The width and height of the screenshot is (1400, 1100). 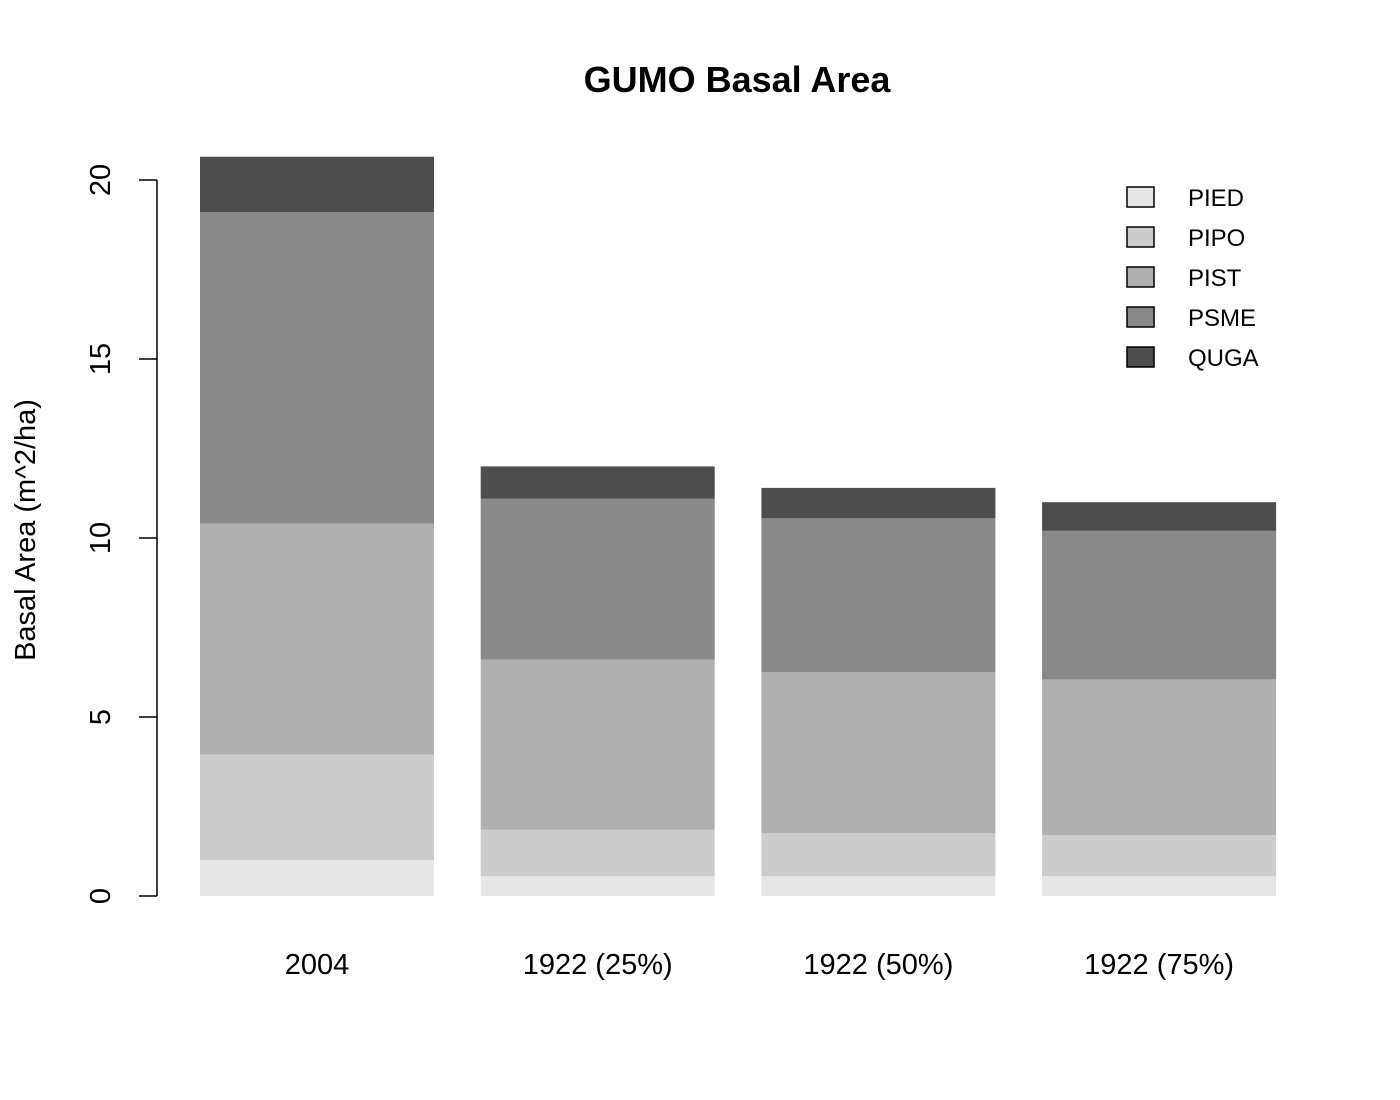 What do you see at coordinates (598, 965) in the screenshot?
I see `x-category-label: 1922 (25%)` at bounding box center [598, 965].